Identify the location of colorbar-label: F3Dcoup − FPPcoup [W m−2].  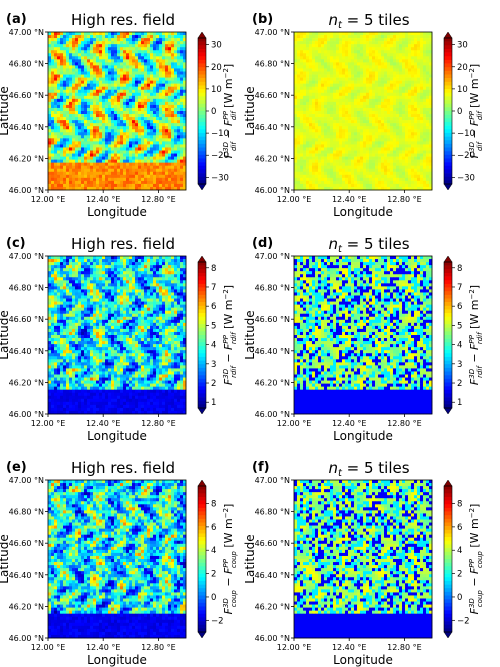
(230, 559).